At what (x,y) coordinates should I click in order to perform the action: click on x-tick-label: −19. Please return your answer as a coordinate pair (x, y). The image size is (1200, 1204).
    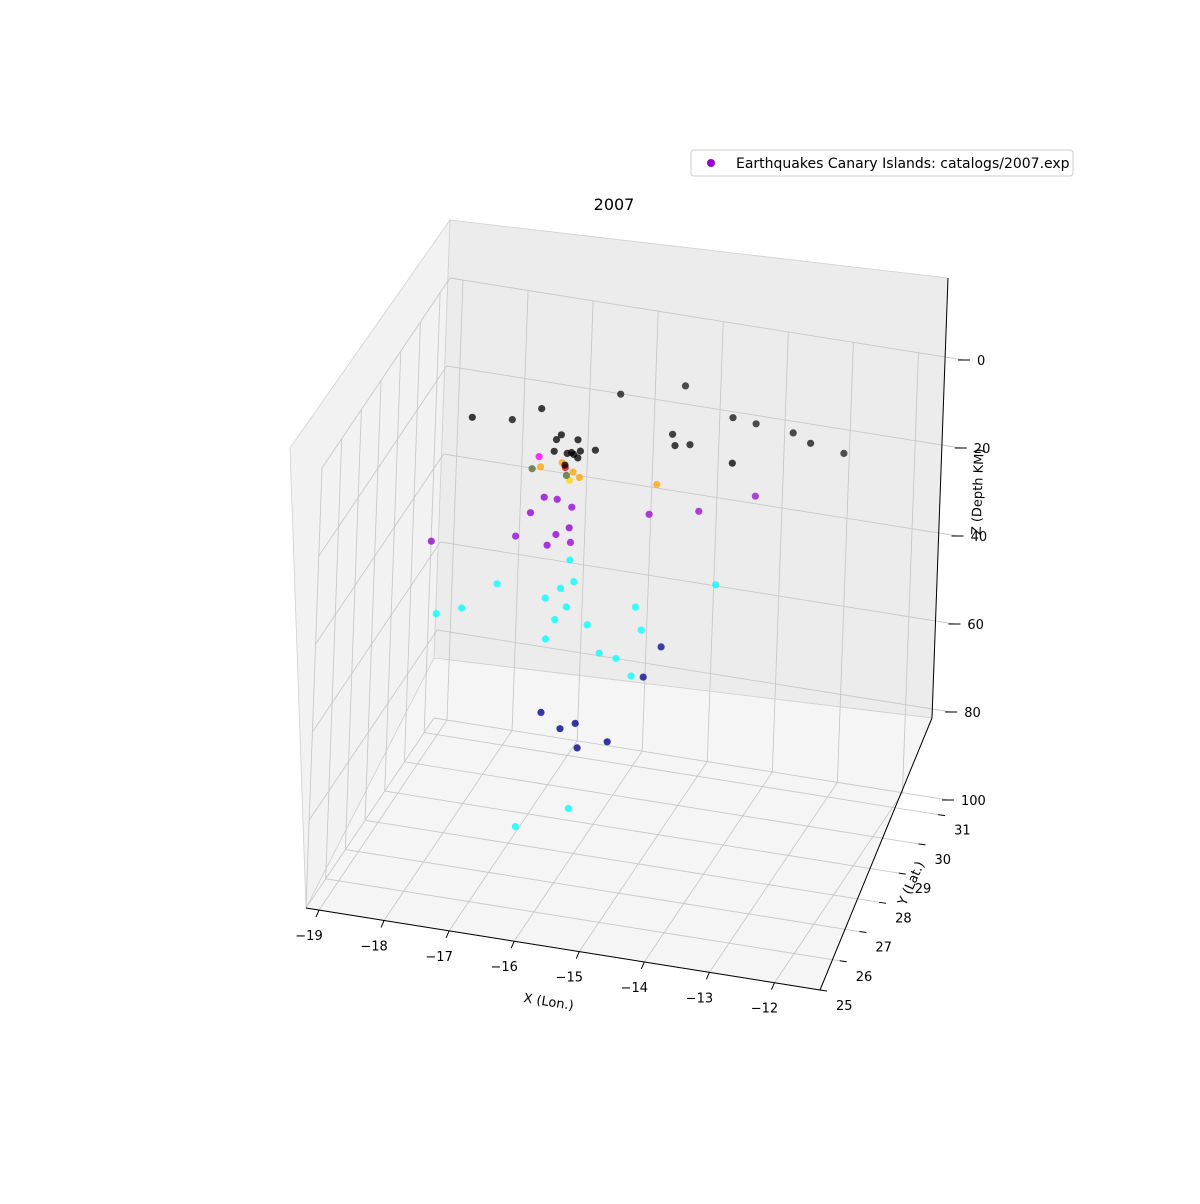
    Looking at the image, I should click on (308, 936).